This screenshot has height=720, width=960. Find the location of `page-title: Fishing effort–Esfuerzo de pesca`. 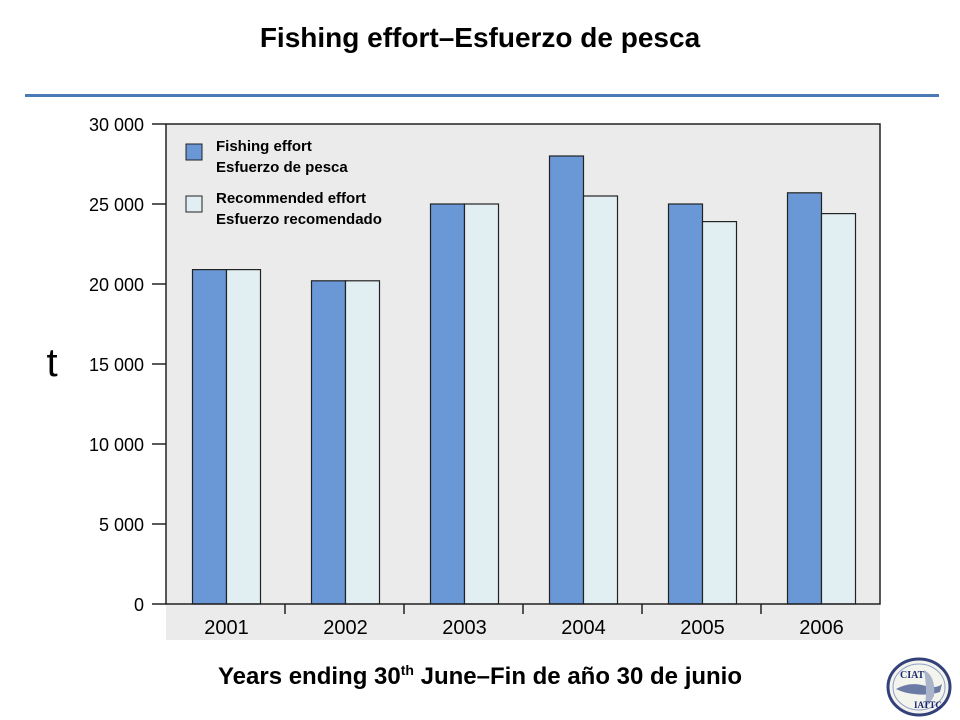

page-title: Fishing effort–Esfuerzo de pesca is located at coordinates (480, 37).